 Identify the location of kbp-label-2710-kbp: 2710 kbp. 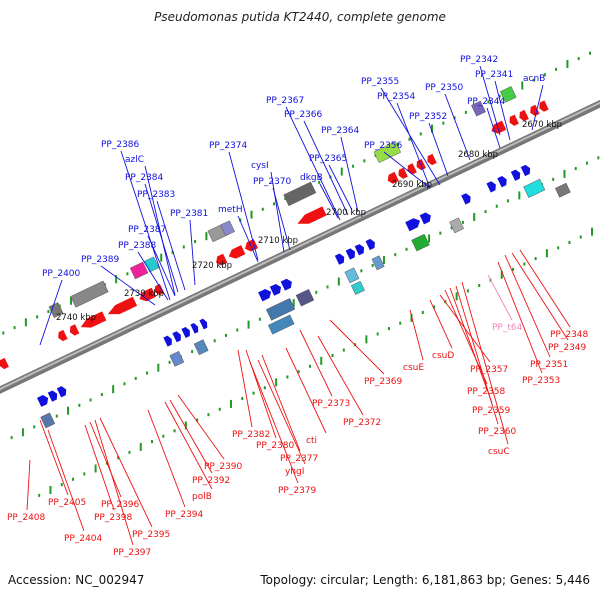
(278, 241).